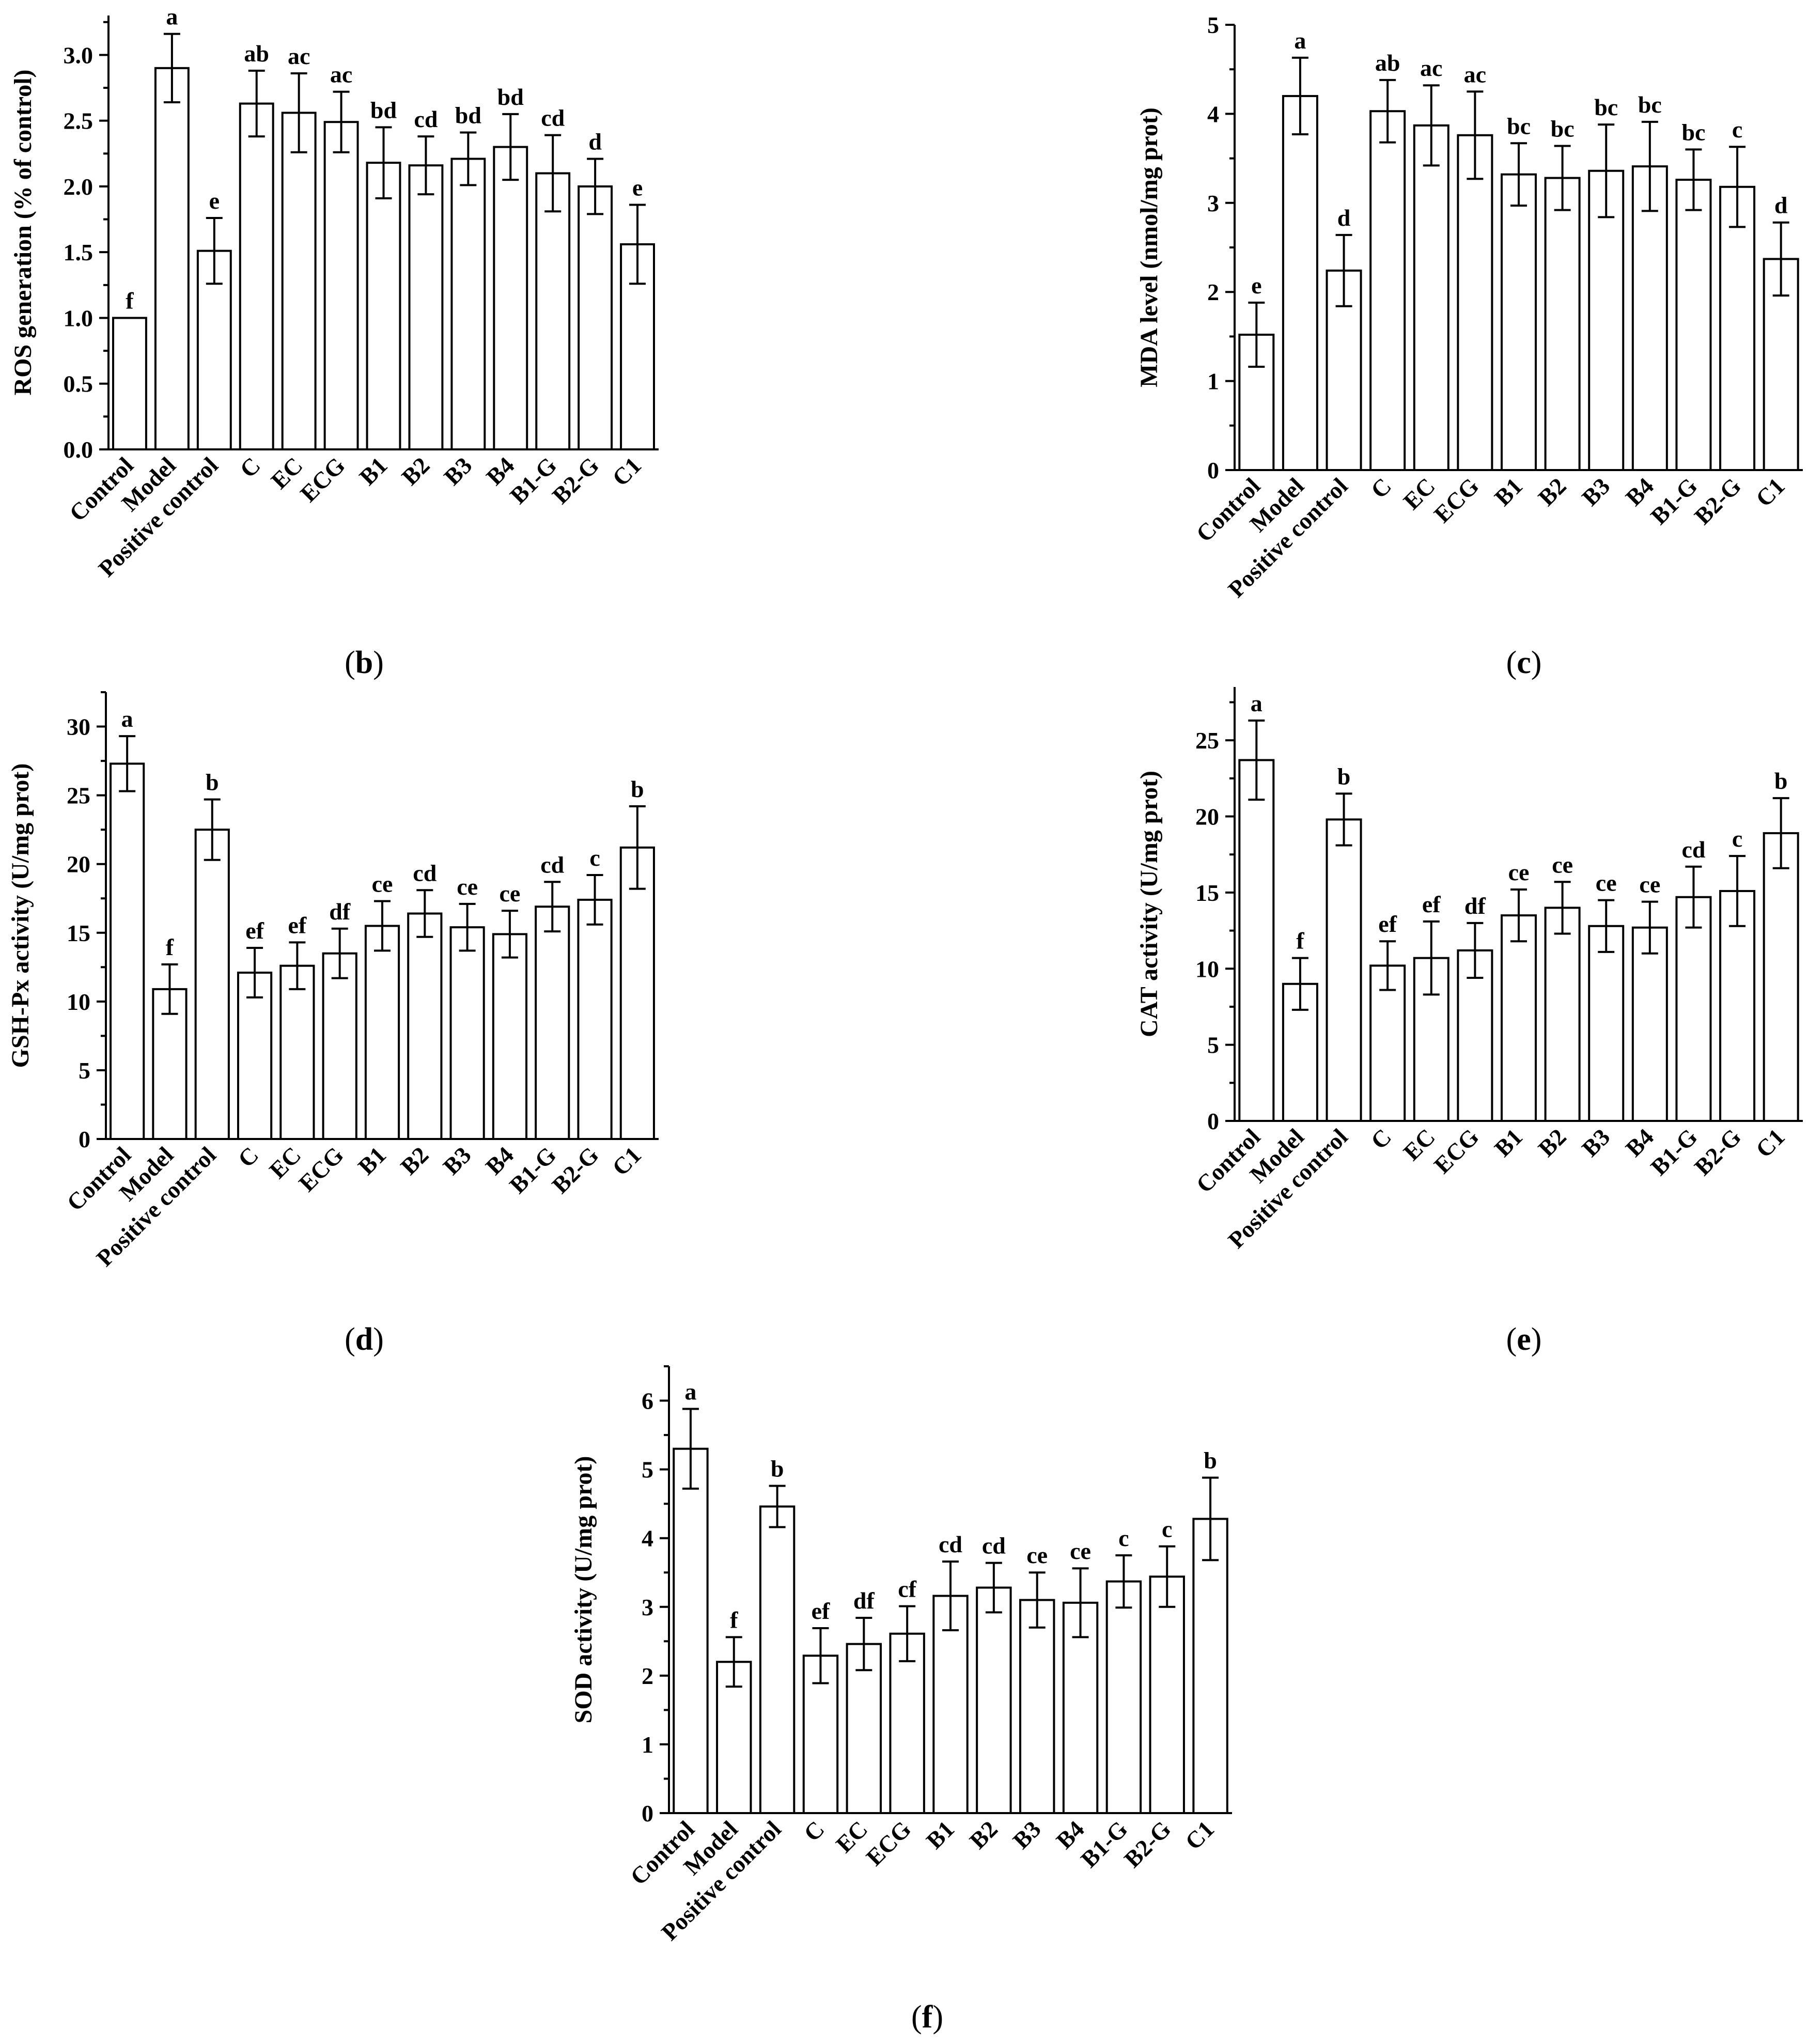  What do you see at coordinates (1213, 114) in the screenshot?
I see `y-tick-label-c: 4` at bounding box center [1213, 114].